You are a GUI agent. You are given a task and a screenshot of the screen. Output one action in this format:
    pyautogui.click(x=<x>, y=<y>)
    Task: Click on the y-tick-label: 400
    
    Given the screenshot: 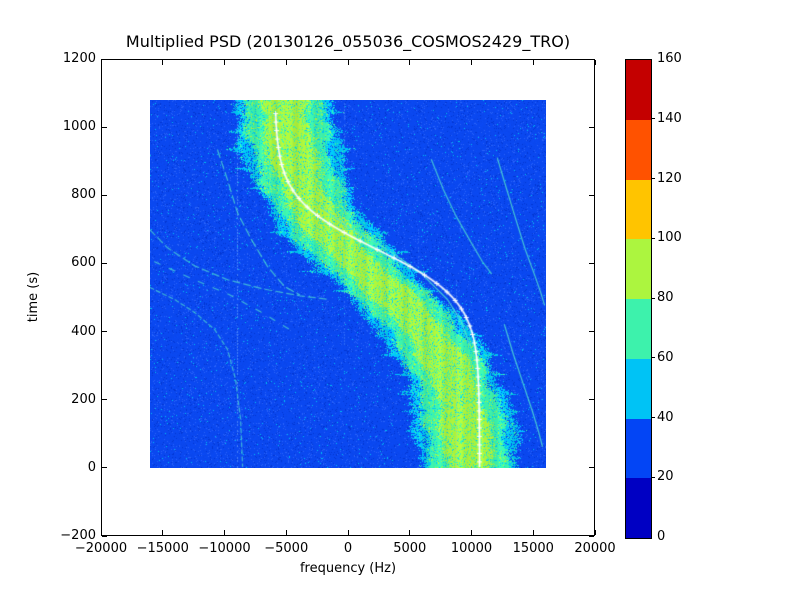 What is the action you would take?
    pyautogui.click(x=83, y=331)
    